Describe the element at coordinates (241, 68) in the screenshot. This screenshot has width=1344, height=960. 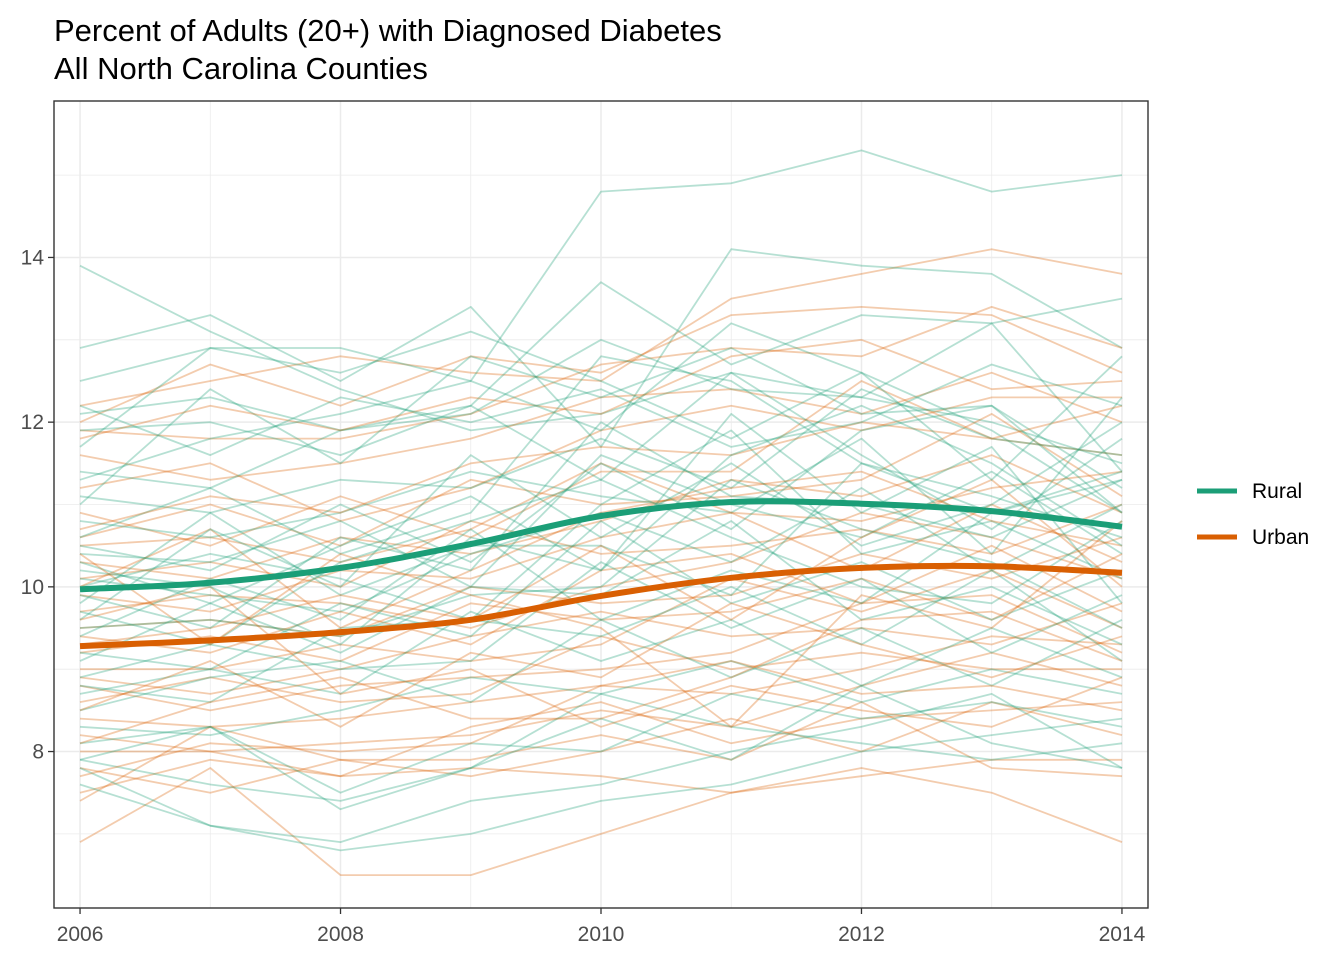
I see `chart-subtitle: All North Carolina Counties` at that location.